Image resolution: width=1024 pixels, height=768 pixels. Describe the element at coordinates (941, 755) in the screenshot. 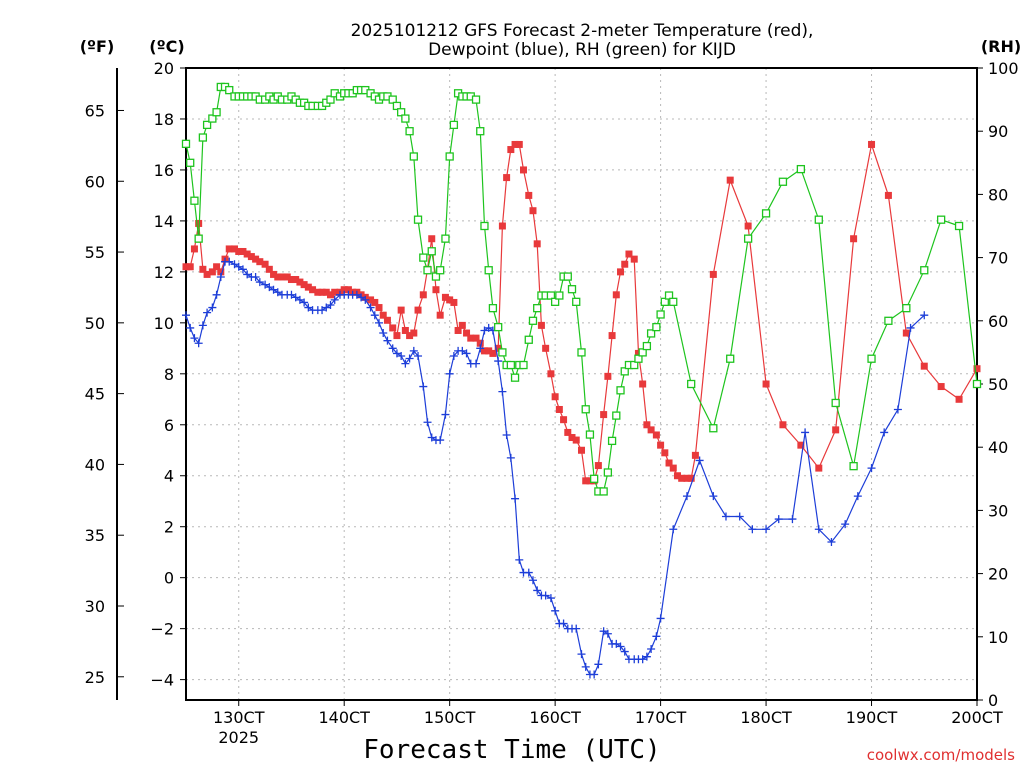

I see `credit-link: coolwx.com/models` at that location.